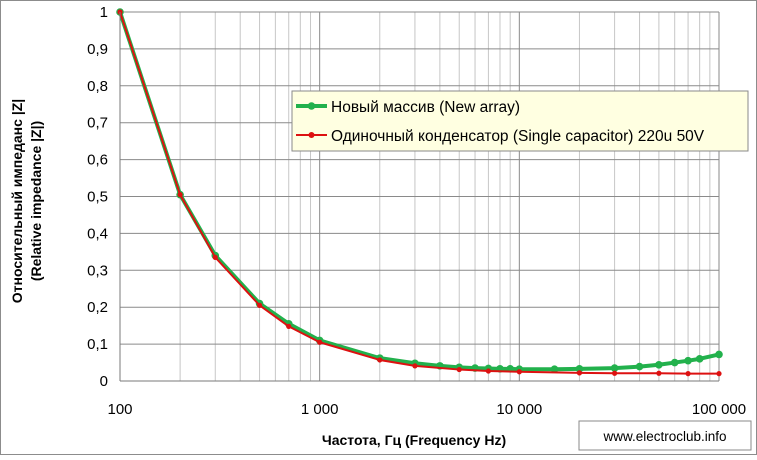  I want to click on y-tick-label: 0,9, so click(97, 49).